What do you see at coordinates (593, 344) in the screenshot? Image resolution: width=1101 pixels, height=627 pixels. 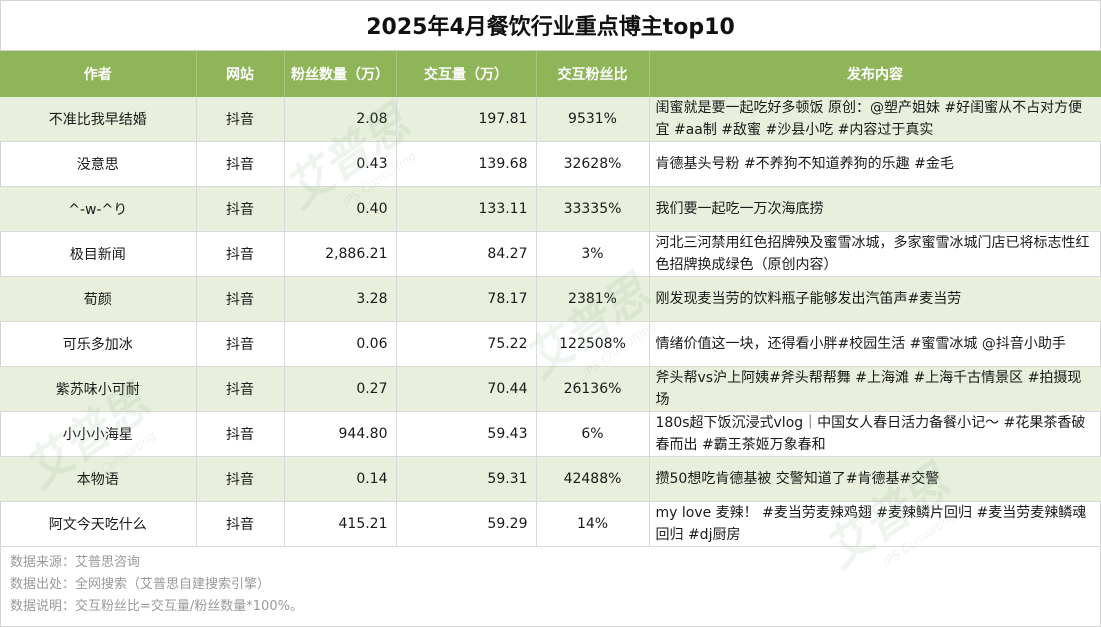 I see `ratio-cell: 122508%` at bounding box center [593, 344].